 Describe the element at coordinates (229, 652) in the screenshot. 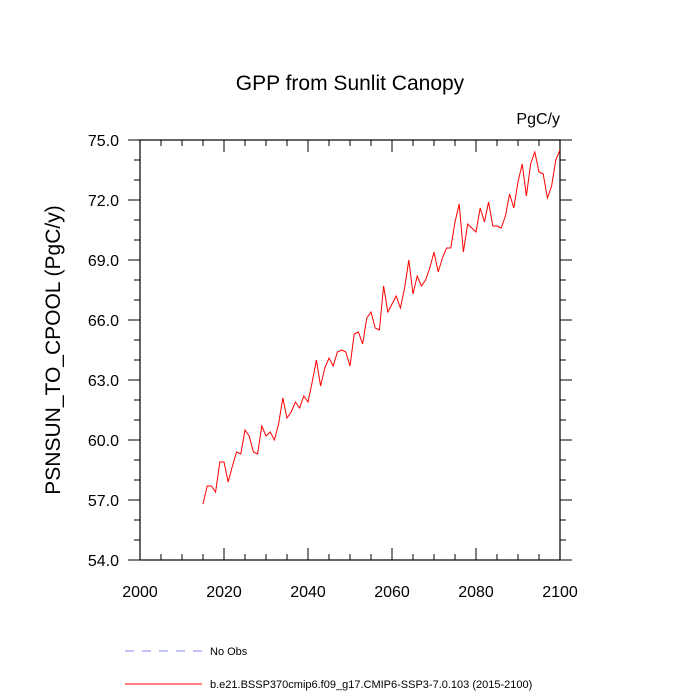

I see `legend-label-no-obs: No Obs` at that location.